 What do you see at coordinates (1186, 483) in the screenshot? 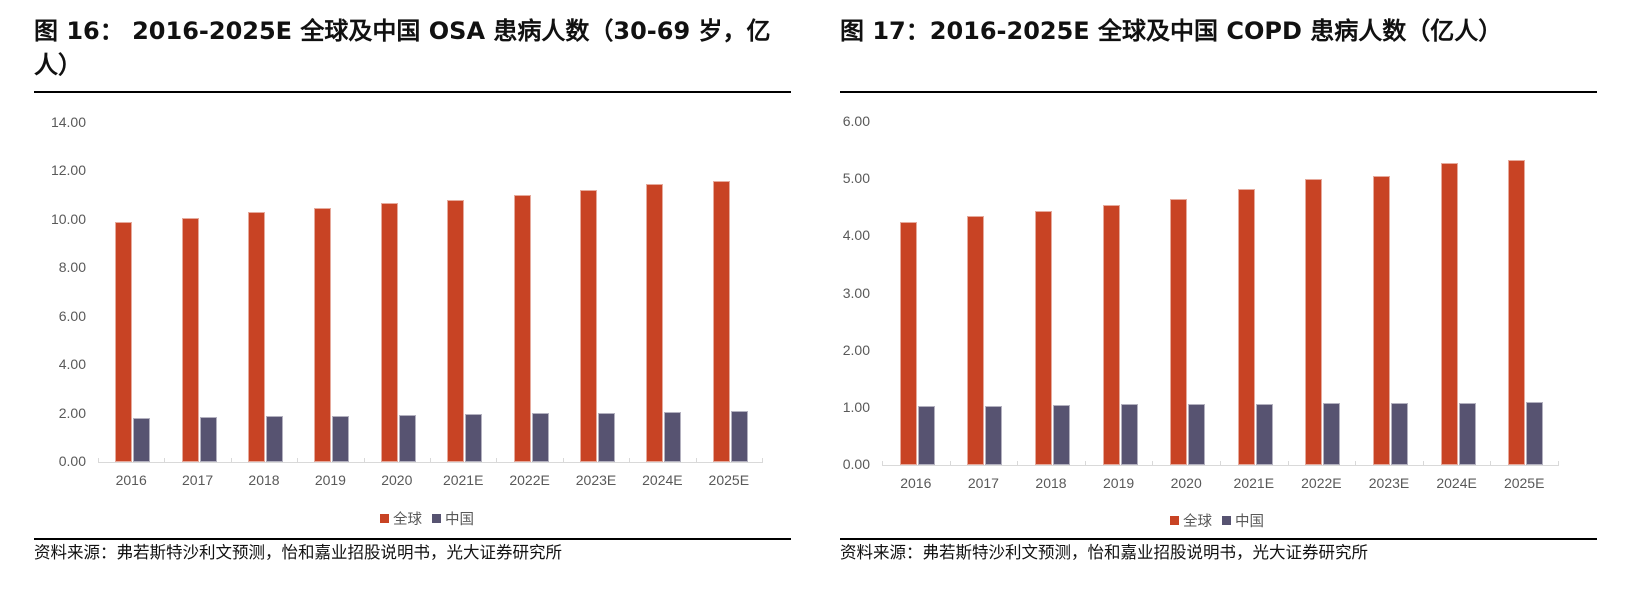
I see `x-tick-label: 2020` at bounding box center [1186, 483].